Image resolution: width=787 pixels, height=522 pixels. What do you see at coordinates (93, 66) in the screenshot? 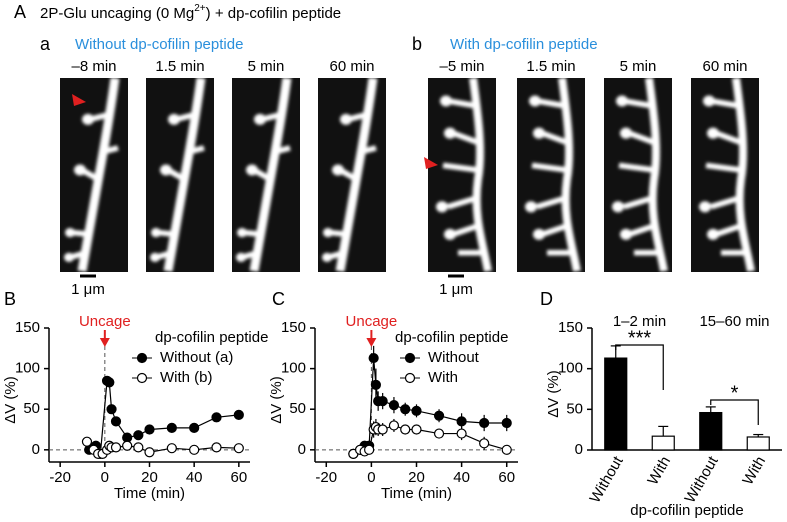
I see `time-label: –8 min` at bounding box center [93, 66].